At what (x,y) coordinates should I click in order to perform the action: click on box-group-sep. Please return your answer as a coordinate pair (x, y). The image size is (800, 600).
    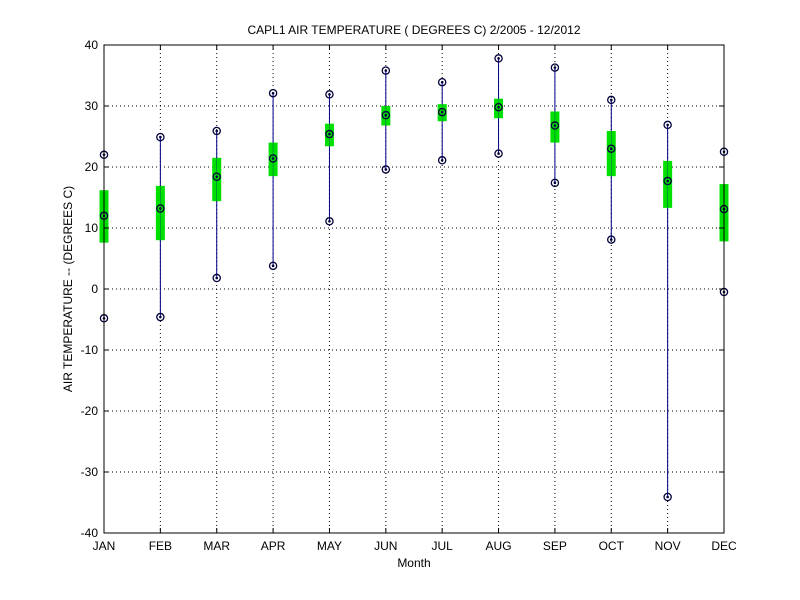
    Looking at the image, I should click on (555, 125).